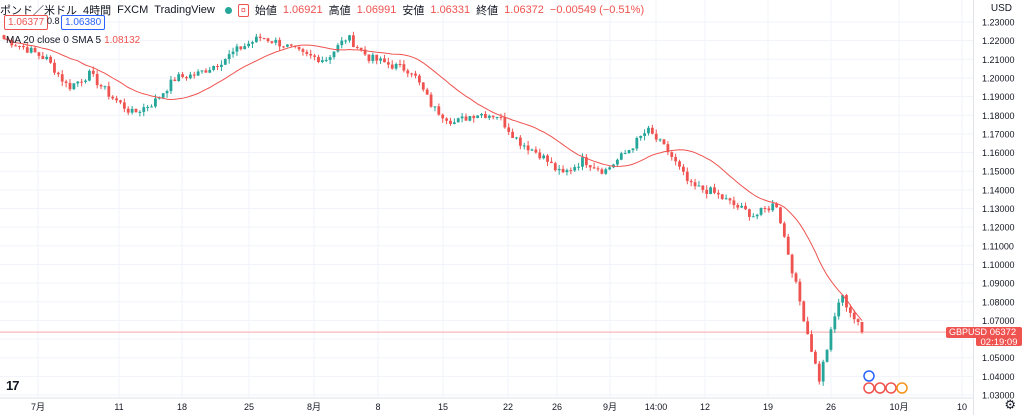 The height and width of the screenshot is (415, 1024). I want to click on y-tick-label: 1.19000, so click(998, 97).